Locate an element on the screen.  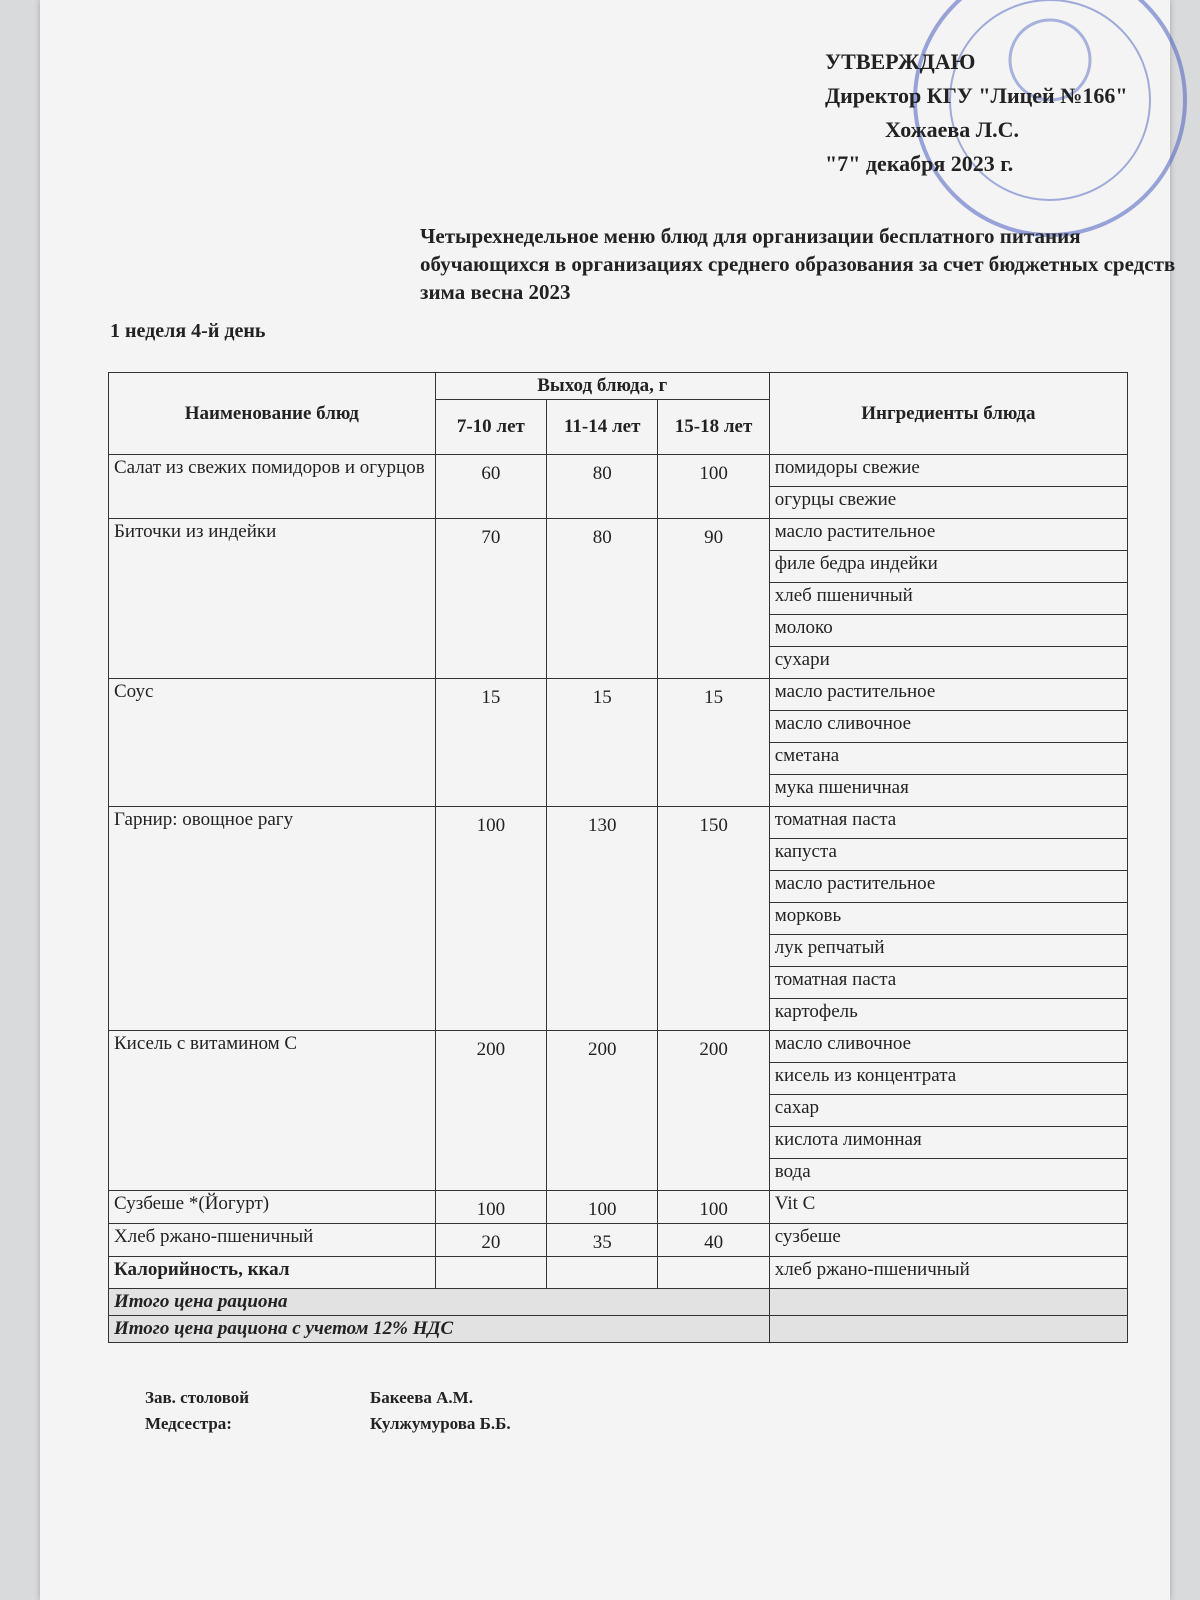
table-row: мука пшеничная is located at coordinates (619, 790).